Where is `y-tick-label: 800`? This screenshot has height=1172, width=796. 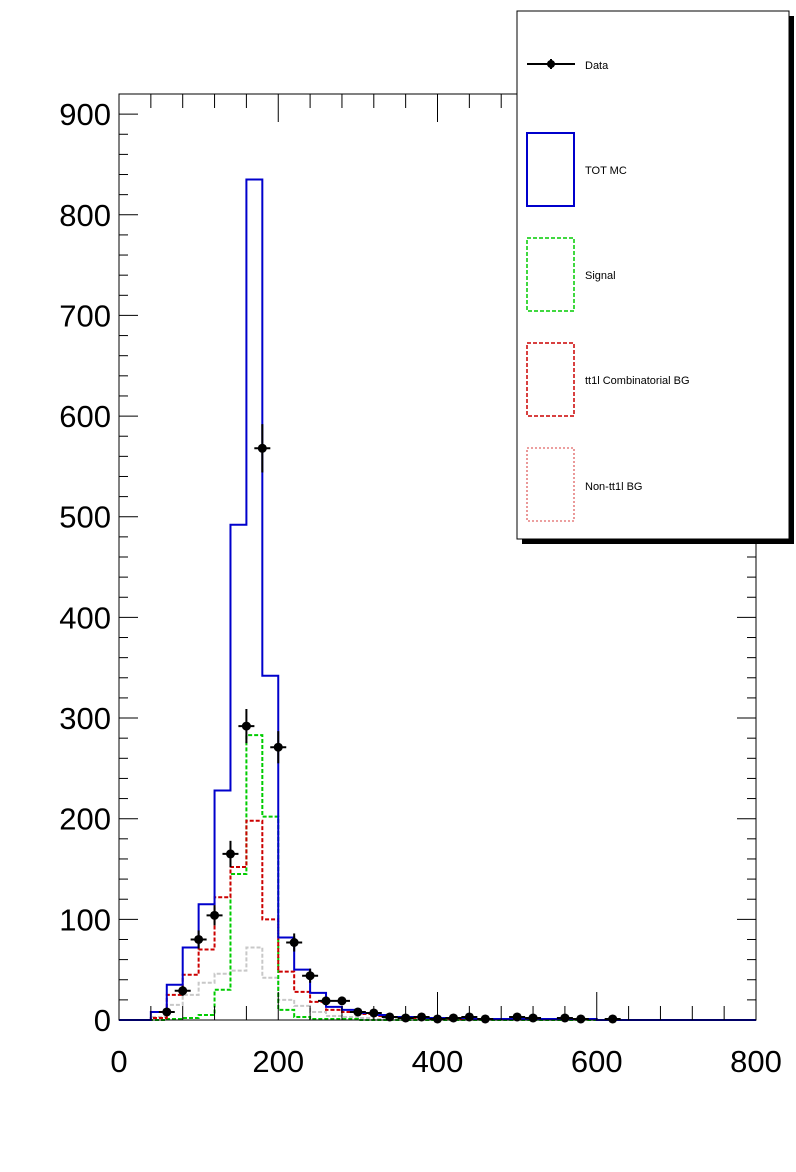 y-tick-label: 800 is located at coordinates (85, 215).